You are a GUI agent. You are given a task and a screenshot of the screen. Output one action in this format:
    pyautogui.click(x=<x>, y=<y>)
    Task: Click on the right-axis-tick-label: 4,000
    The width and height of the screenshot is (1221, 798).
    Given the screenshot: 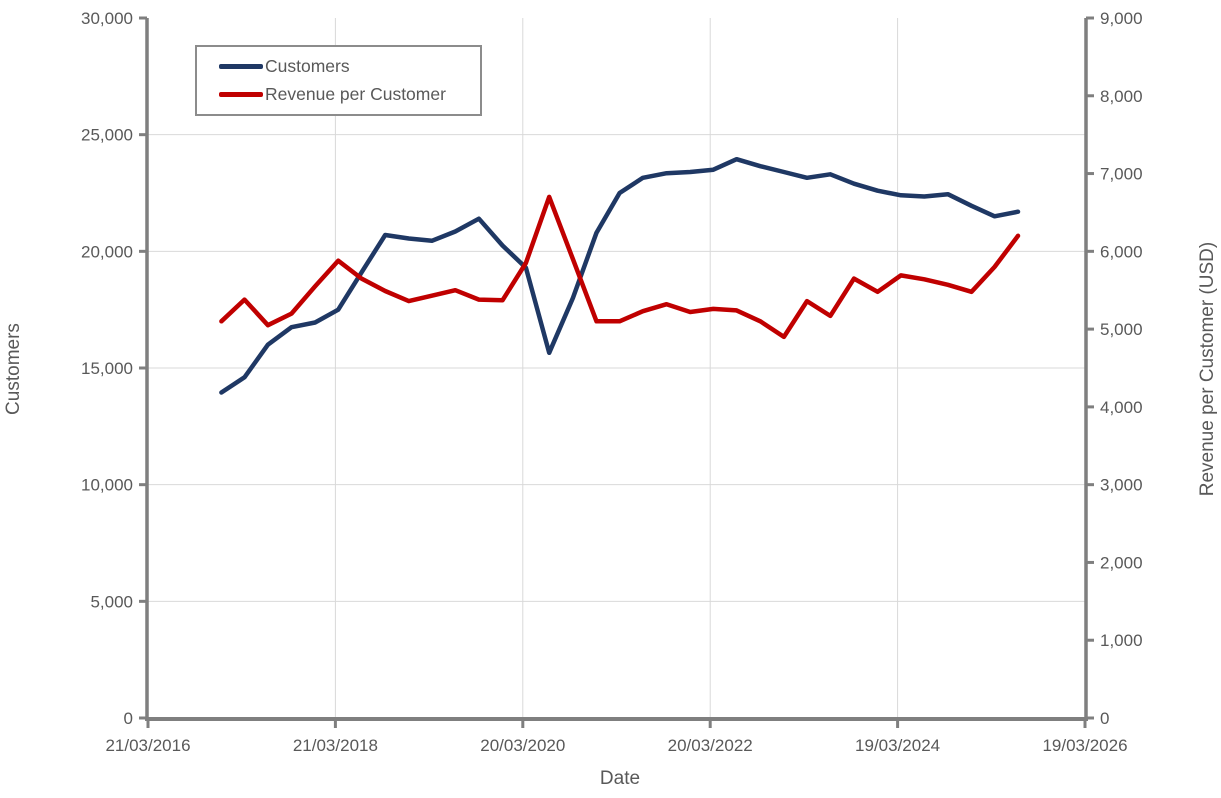 What is the action you would take?
    pyautogui.click(x=1121, y=407)
    